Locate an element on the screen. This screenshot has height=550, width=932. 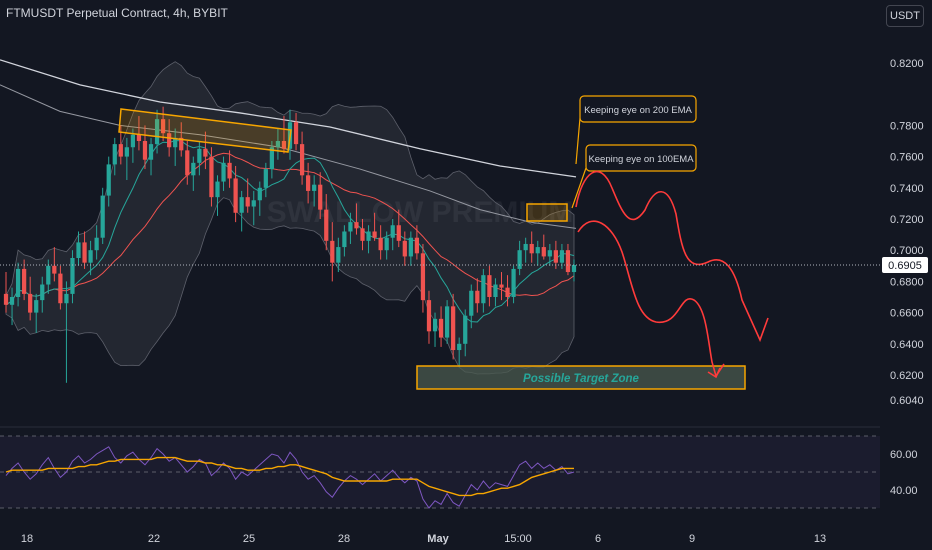
callout-200-ema: Keeping eye on 200 EMA is located at coordinates (636, 130).